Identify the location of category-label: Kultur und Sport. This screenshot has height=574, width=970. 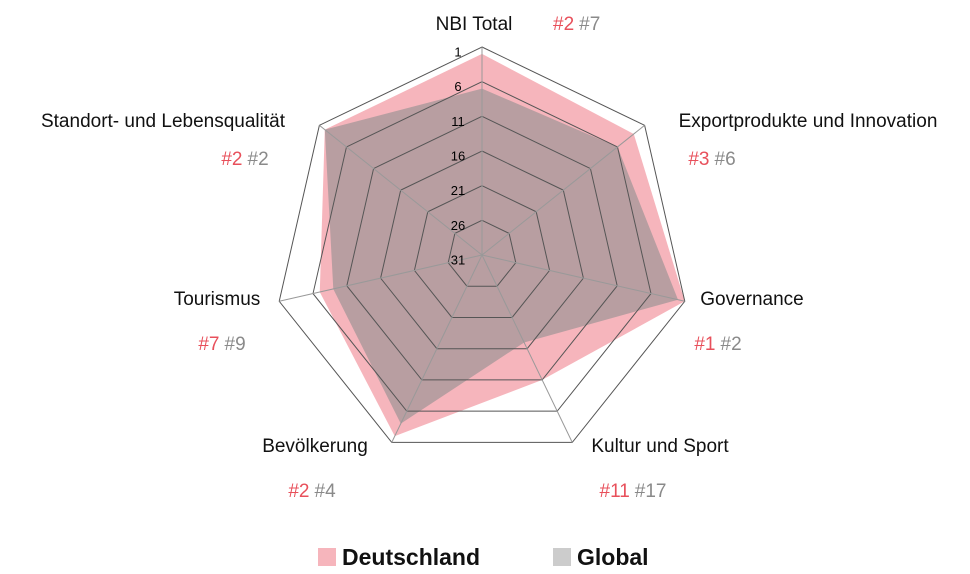
(660, 446).